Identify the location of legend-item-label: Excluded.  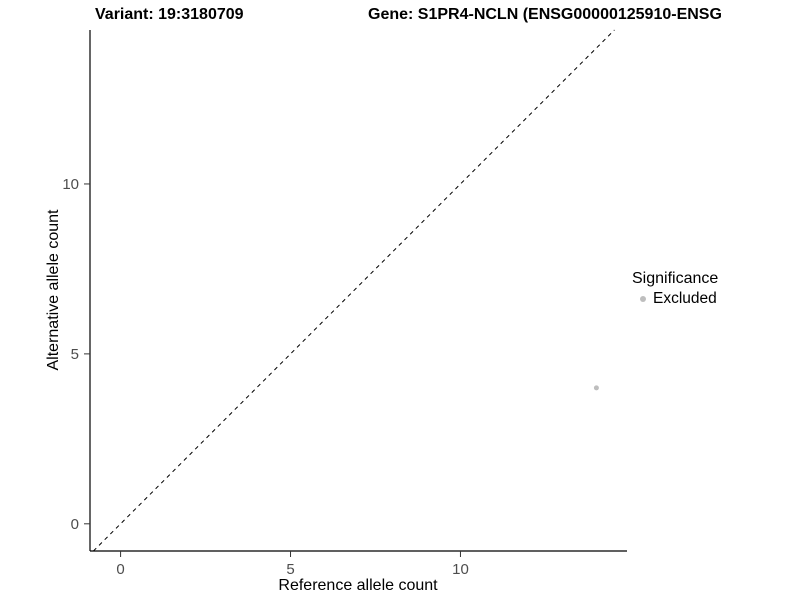
(685, 298).